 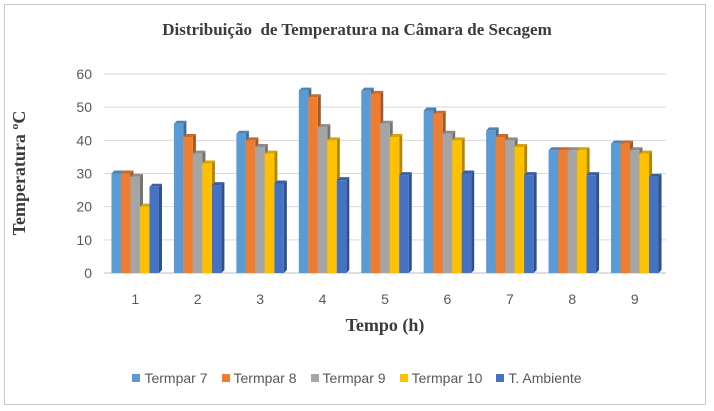 What do you see at coordinates (260, 299) in the screenshot?
I see `x-tick-label: 3` at bounding box center [260, 299].